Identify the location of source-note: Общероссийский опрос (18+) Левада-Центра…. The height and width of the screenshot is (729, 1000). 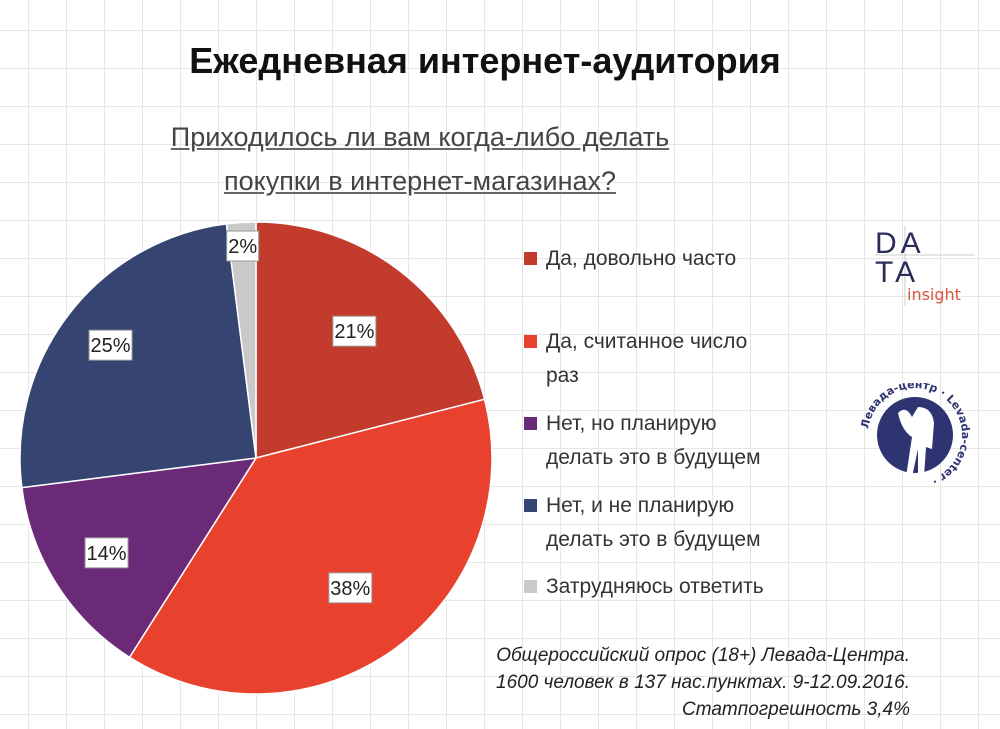
(703, 682).